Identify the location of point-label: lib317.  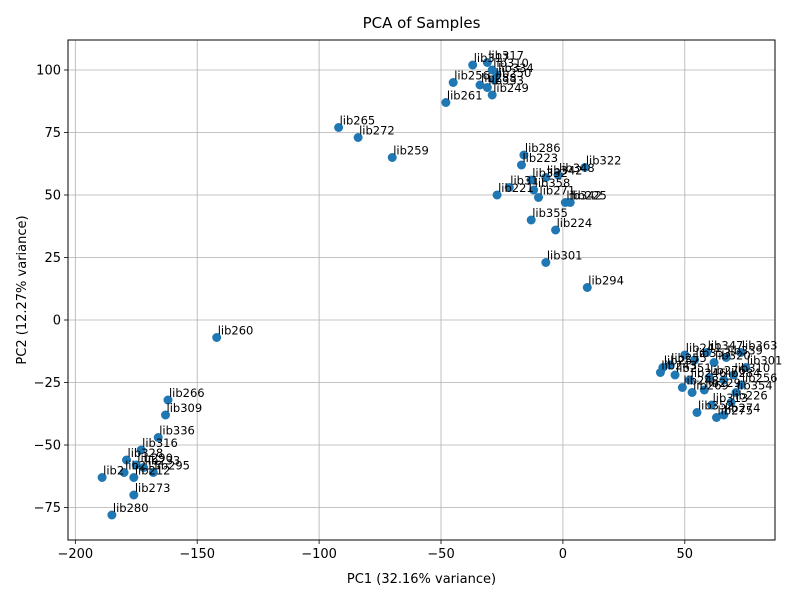
(506, 56).